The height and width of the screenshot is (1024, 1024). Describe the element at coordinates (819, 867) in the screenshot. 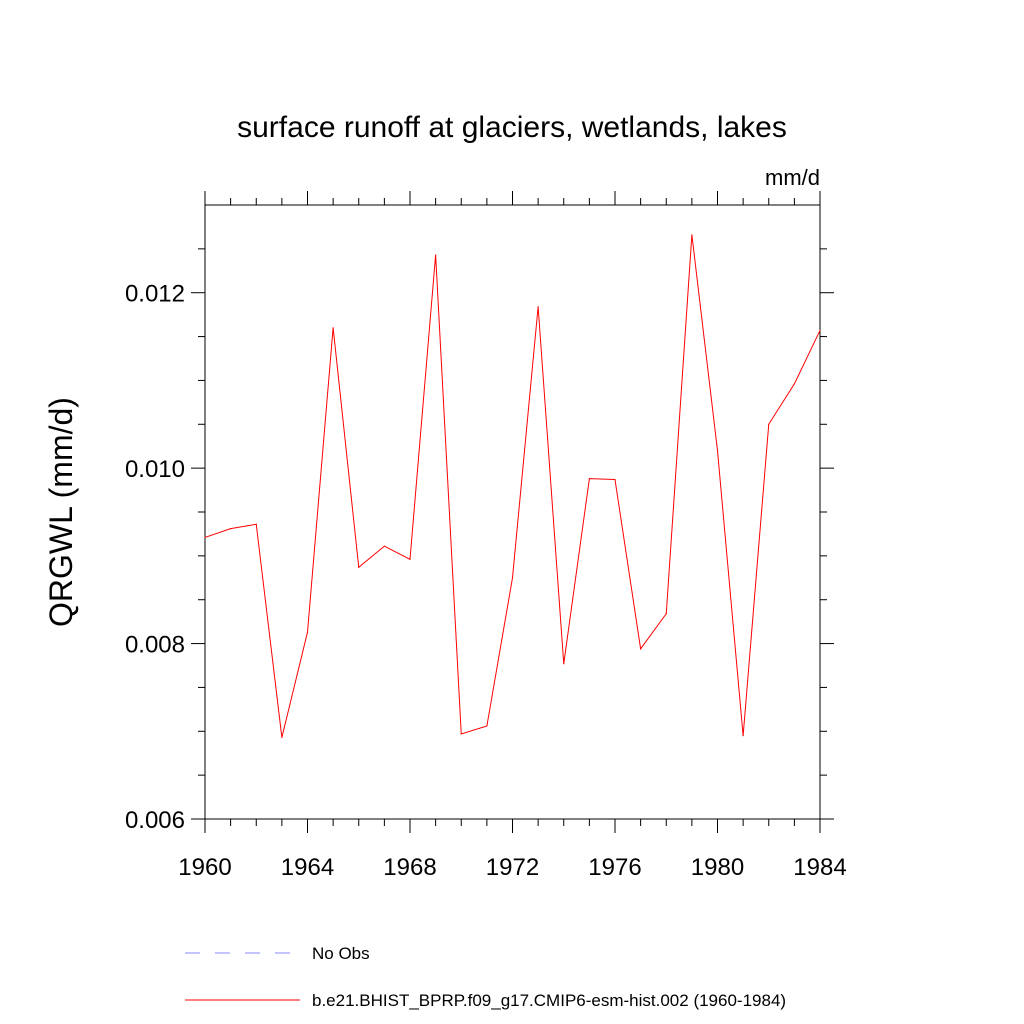

I see `x-tick-label: 1984` at that location.